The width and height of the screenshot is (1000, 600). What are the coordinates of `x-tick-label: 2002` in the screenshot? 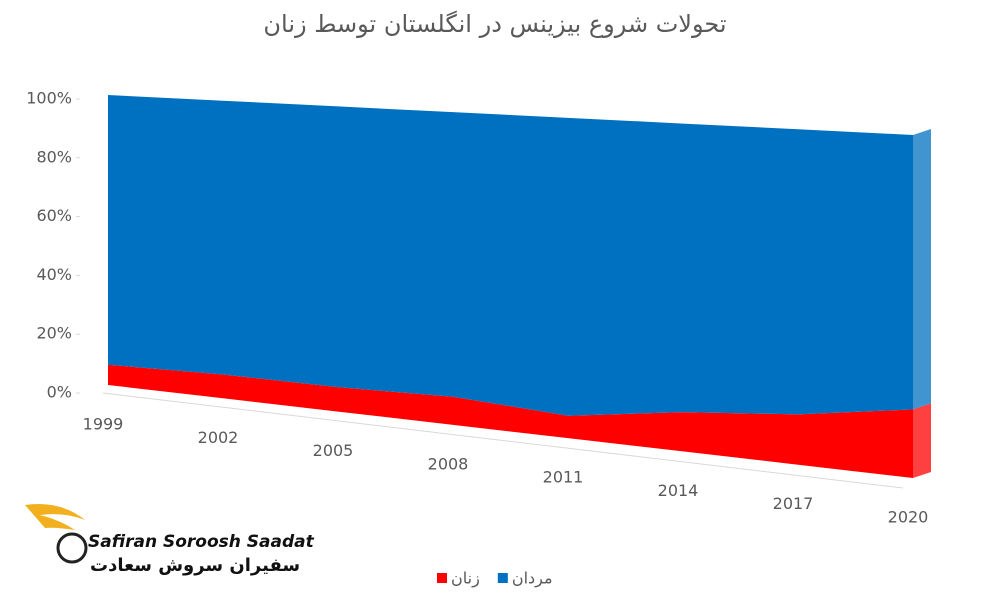 It's located at (218, 437).